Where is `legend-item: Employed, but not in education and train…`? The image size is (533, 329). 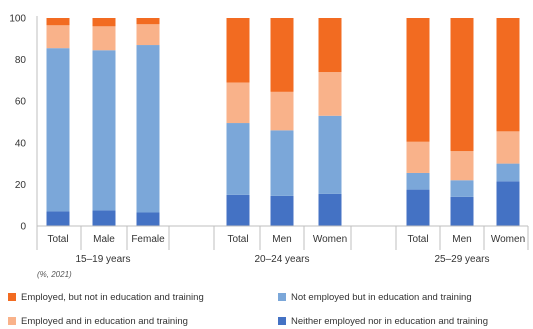
legend-item: Employed, but not in education and train… is located at coordinates (106, 297).